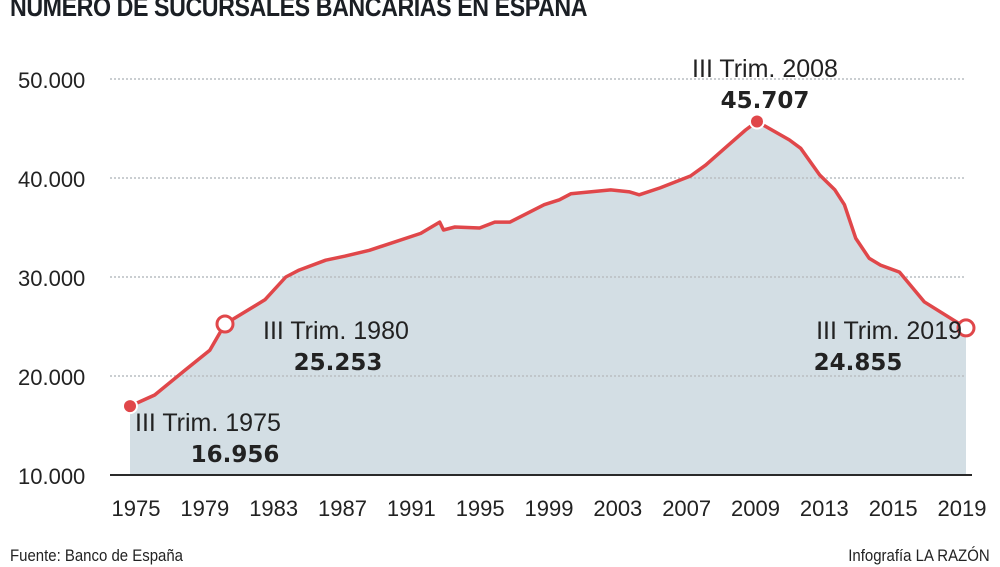 This screenshot has height=567, width=1000. What do you see at coordinates (765, 101) in the screenshot?
I see `annotation-value: 45.707` at bounding box center [765, 101].